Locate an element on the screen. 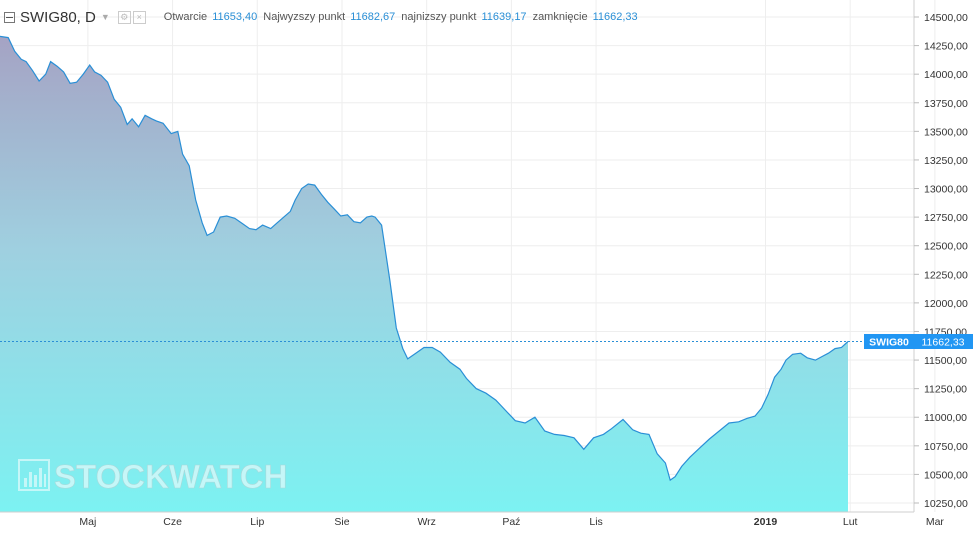 Image resolution: width=973 pixels, height=535 pixels. x-tick-label: Wrz is located at coordinates (426, 522).